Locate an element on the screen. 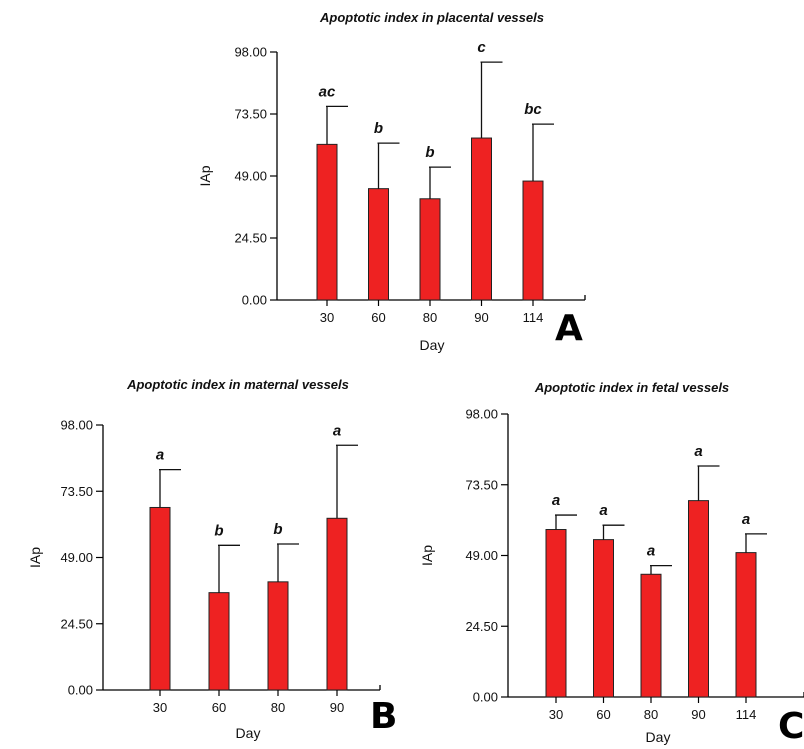 This screenshot has height=749, width=804. significance-label: c is located at coordinates (481, 47).